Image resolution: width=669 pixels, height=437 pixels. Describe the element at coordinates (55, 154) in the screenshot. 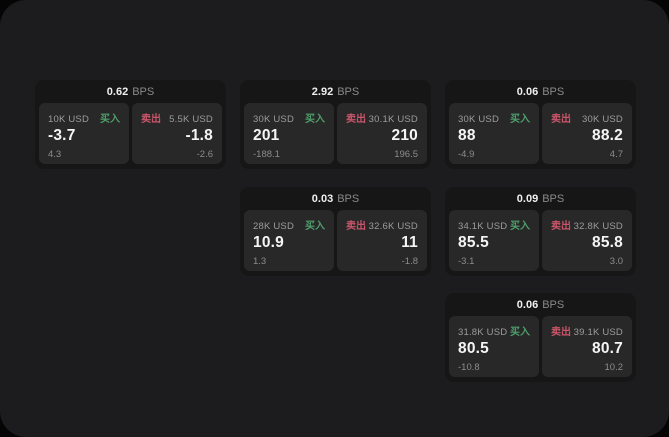

I see `buy-delta: 4.3` at that location.